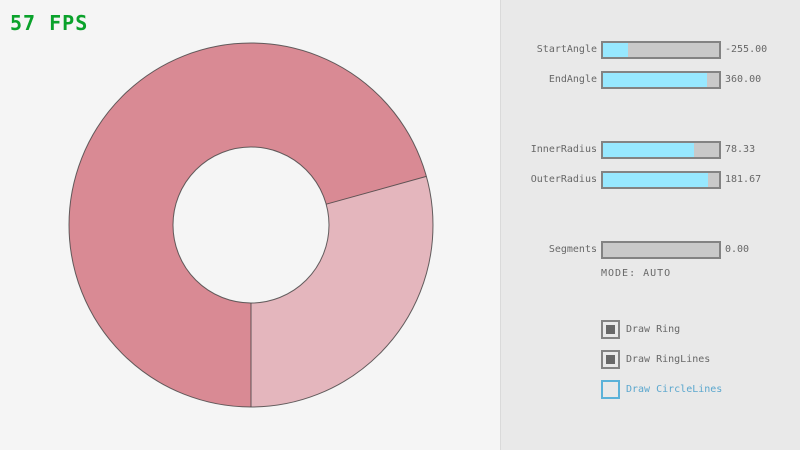  Describe the element at coordinates (661, 50) in the screenshot. I see `start-angle-slider` at that location.